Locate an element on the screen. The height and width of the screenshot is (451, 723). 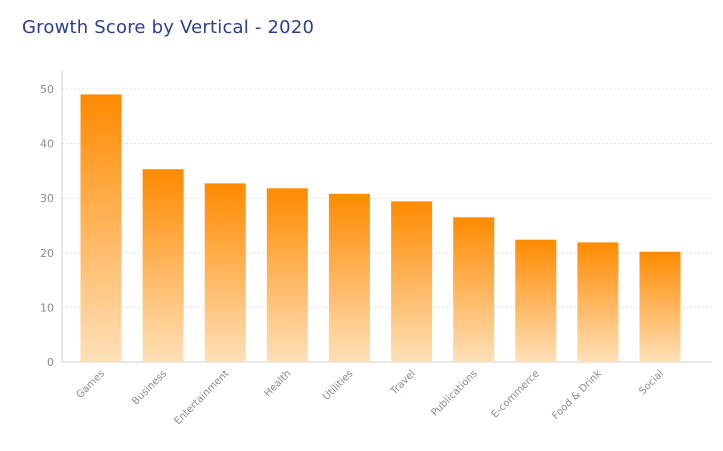
y-tick-label: 40 is located at coordinates (47, 144).